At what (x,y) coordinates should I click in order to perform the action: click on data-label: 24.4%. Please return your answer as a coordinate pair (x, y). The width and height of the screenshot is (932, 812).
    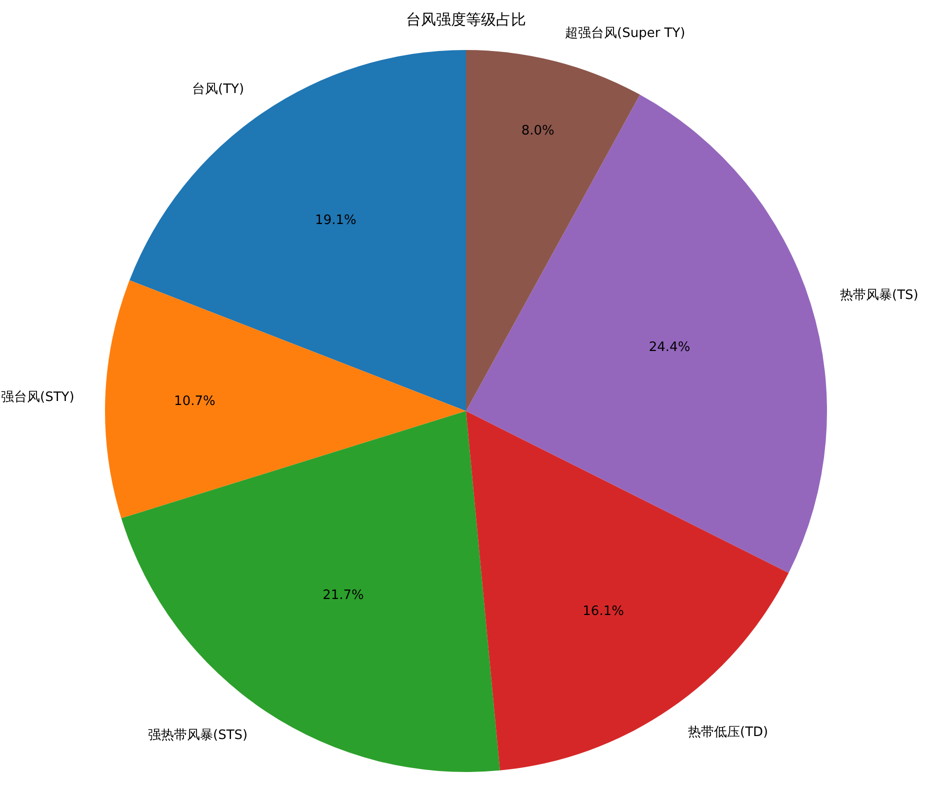
    Looking at the image, I should click on (669, 348).